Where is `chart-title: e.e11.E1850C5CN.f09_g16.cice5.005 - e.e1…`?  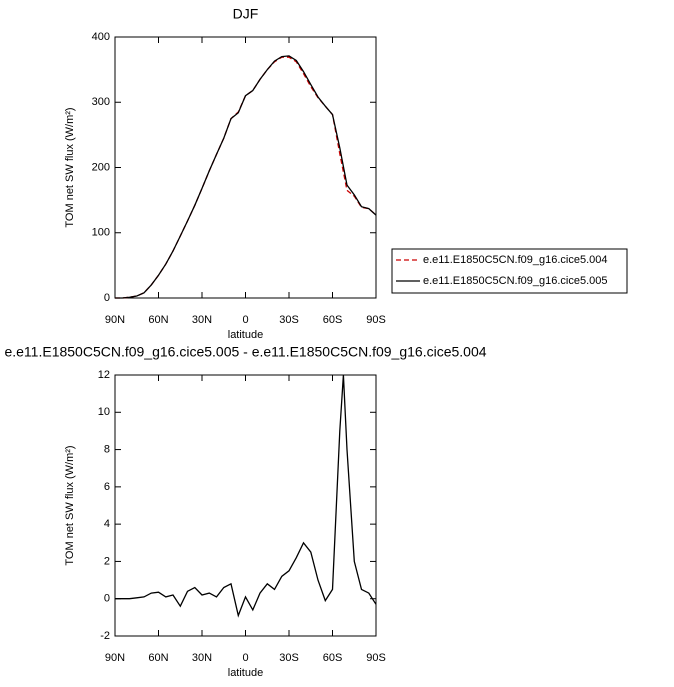
chart-title: e.e11.E1850C5CN.f09_g16.cice5.005 - e.e1… is located at coordinates (245, 352).